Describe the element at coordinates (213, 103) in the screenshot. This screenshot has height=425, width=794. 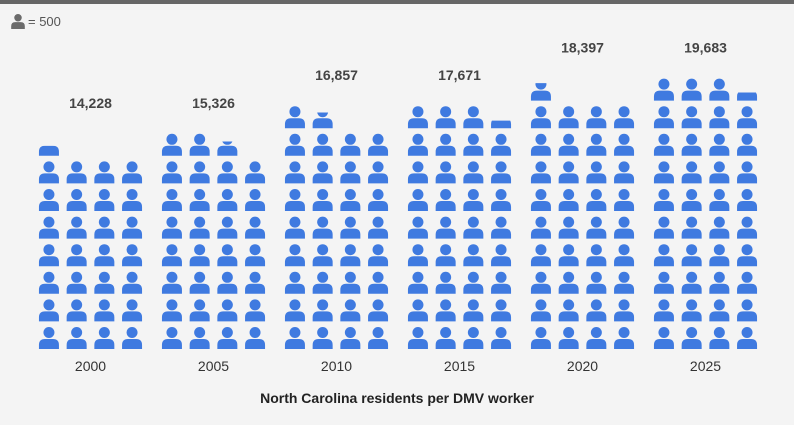
I see `value-label: 15,326` at that location.